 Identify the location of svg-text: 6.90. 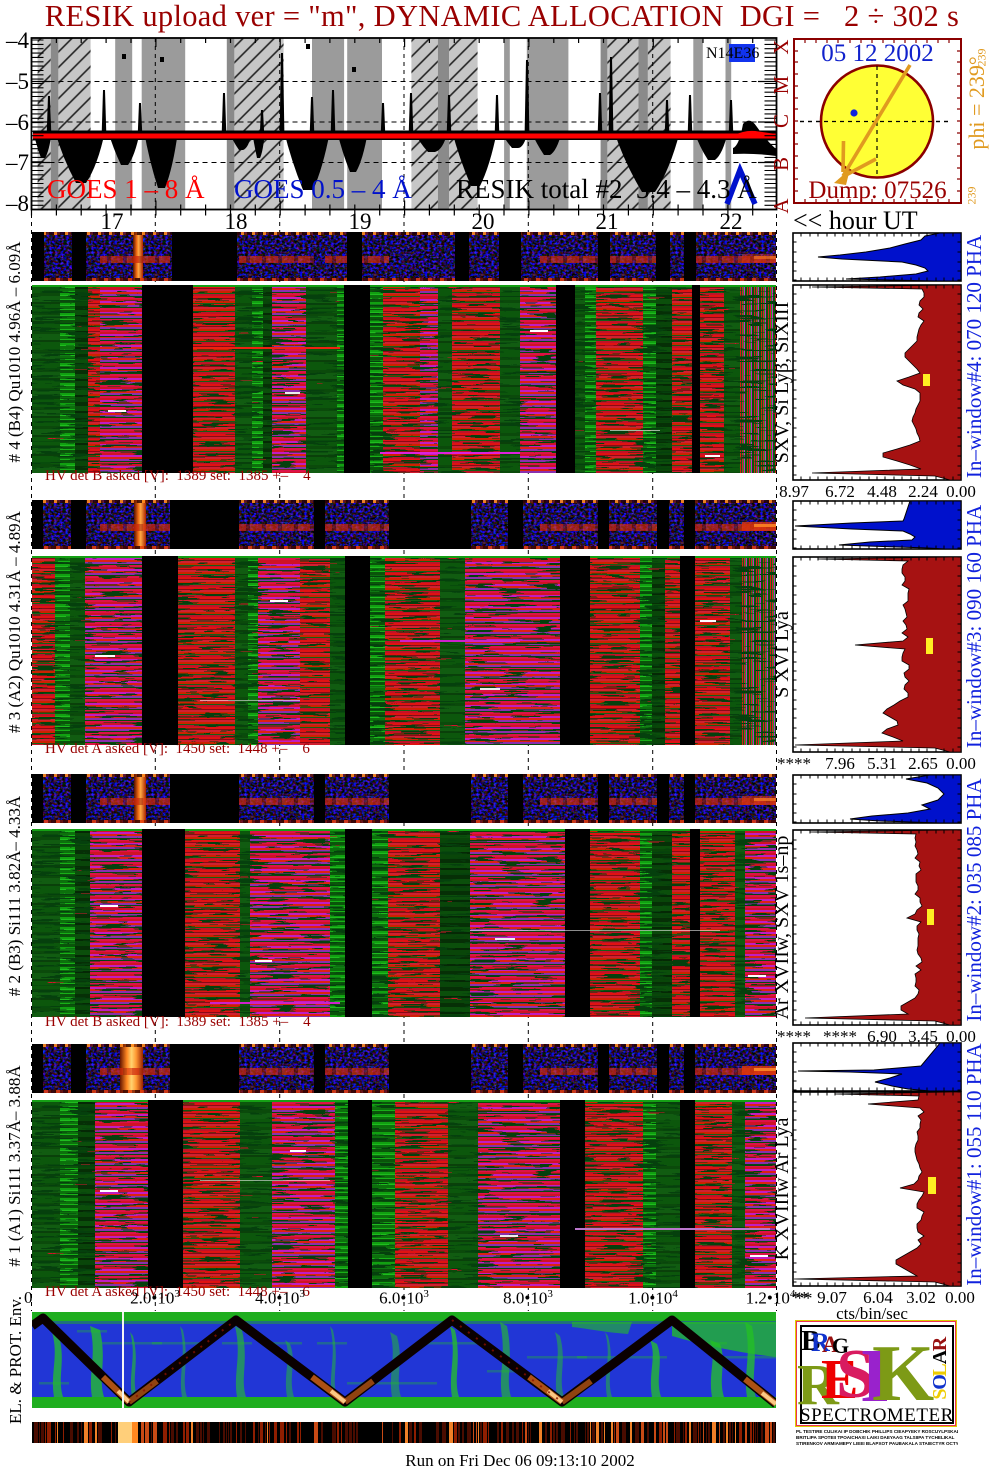
(882, 1036).